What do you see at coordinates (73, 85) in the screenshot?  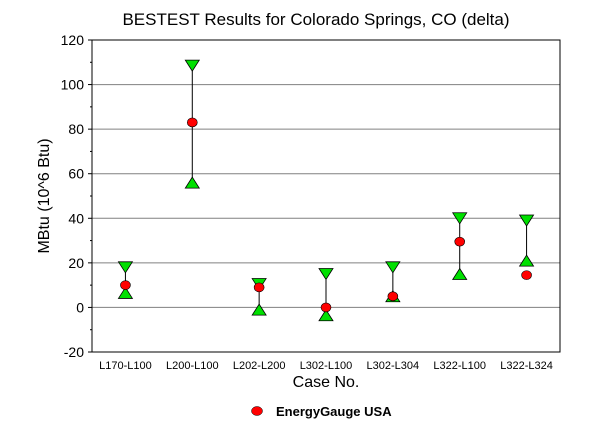 I see `y-tick-label: 100` at bounding box center [73, 85].